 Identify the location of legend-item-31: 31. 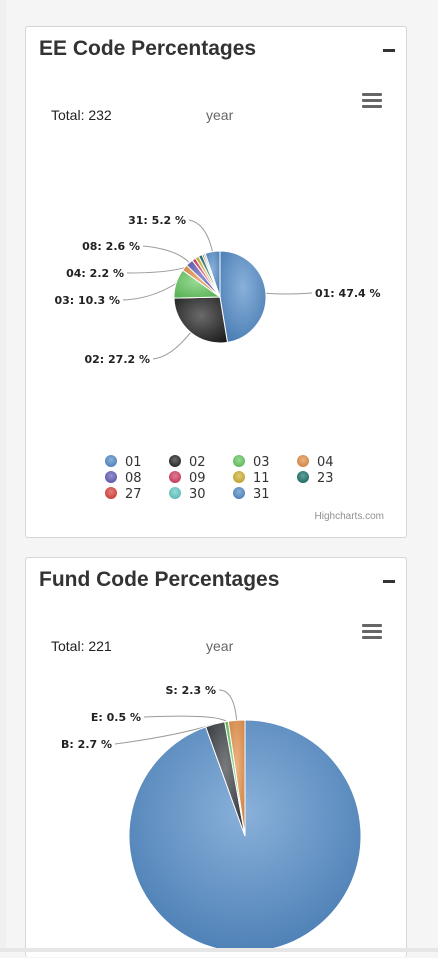
(261, 494).